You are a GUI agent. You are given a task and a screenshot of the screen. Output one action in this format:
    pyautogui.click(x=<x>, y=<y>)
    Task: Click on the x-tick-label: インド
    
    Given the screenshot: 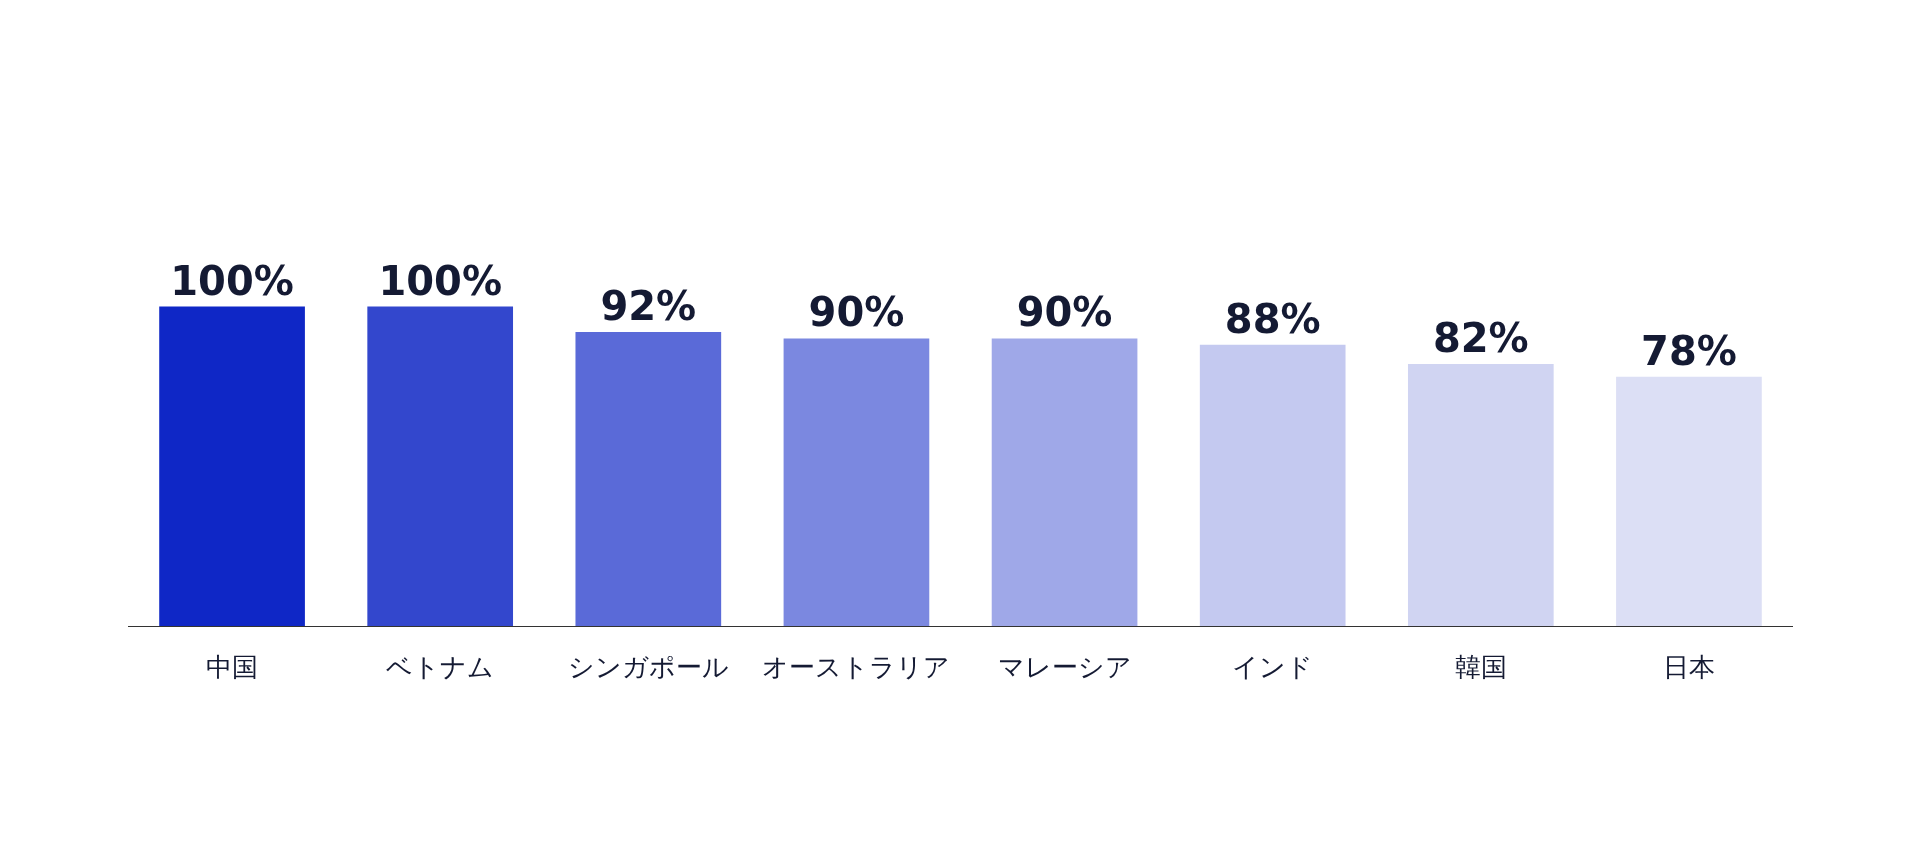 What is the action you would take?
    pyautogui.click(x=1273, y=667)
    